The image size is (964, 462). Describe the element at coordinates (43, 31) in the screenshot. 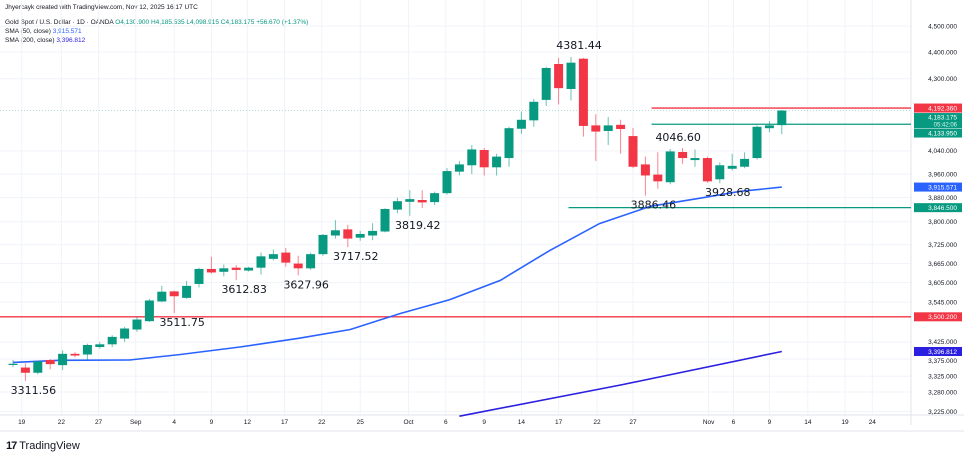

I see `sma50-legend: SMA (50, close) 3,915.571` at that location.